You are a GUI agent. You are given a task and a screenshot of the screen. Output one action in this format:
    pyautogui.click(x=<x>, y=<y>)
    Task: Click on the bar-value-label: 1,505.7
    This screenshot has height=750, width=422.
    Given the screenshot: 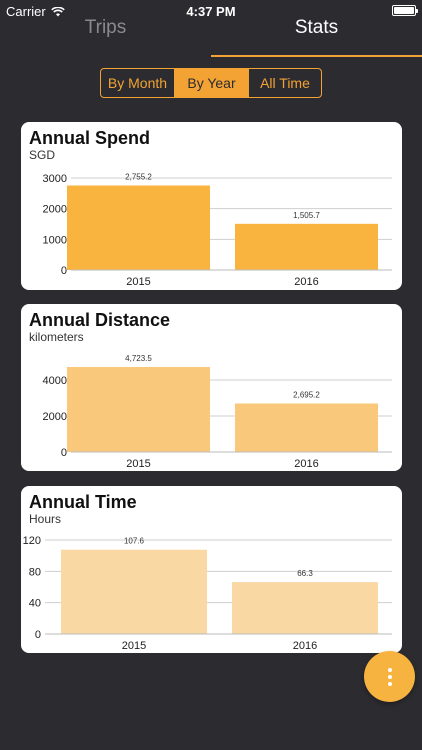 What is the action you would take?
    pyautogui.click(x=306, y=215)
    